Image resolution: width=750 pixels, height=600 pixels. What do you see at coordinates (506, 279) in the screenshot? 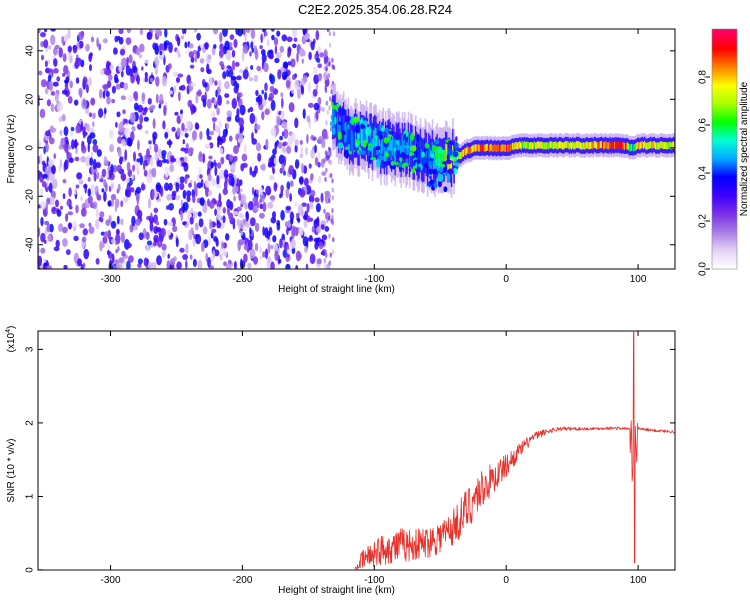
I see `x-tick-label: 0` at bounding box center [506, 279].